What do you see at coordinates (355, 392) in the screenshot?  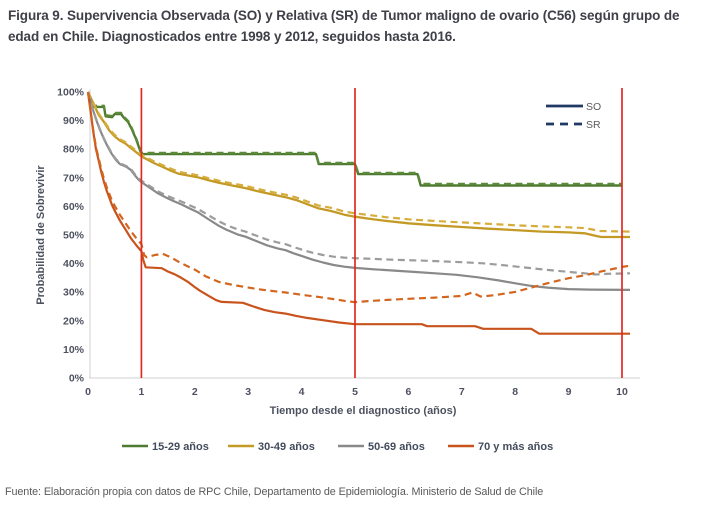 I see `x-tick-5: 5` at bounding box center [355, 392].